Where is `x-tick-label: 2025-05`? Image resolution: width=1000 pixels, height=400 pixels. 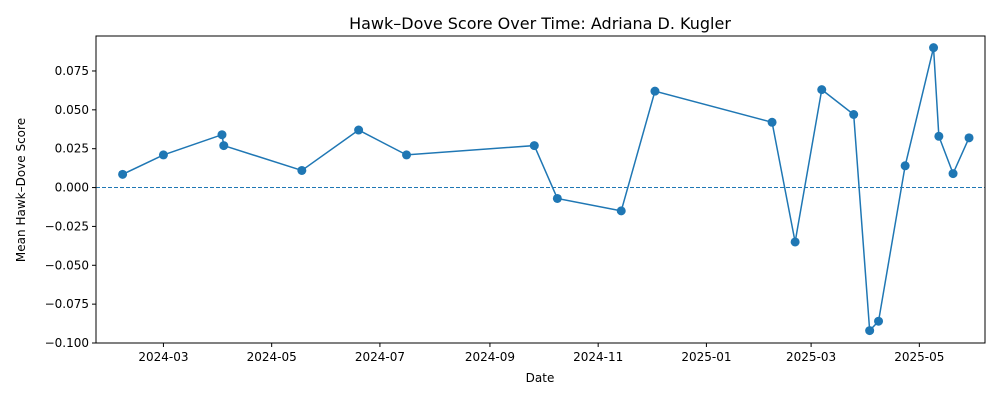
x-tick-label: 2025-05 is located at coordinates (919, 357).